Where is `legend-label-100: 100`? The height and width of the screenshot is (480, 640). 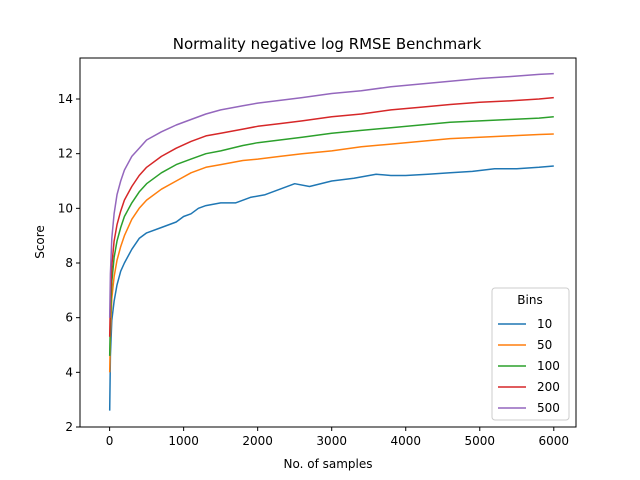
legend-label-100: 100 is located at coordinates (548, 366).